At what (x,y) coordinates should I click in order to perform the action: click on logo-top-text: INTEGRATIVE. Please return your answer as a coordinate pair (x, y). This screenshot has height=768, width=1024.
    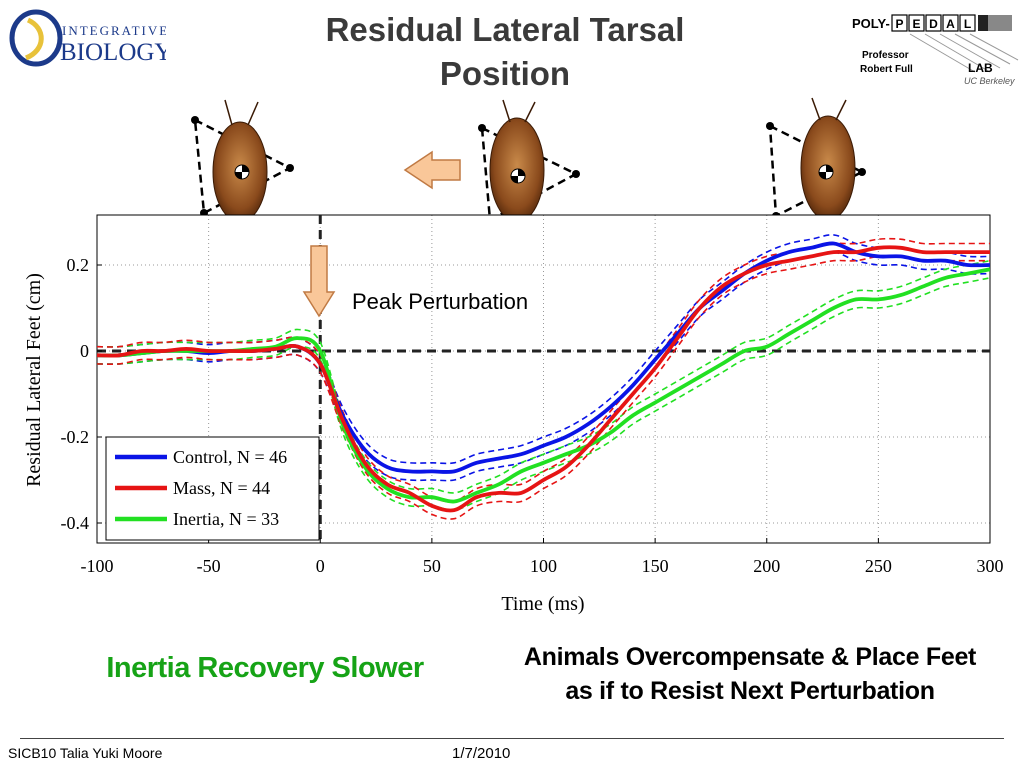
    Looking at the image, I should click on (114, 30).